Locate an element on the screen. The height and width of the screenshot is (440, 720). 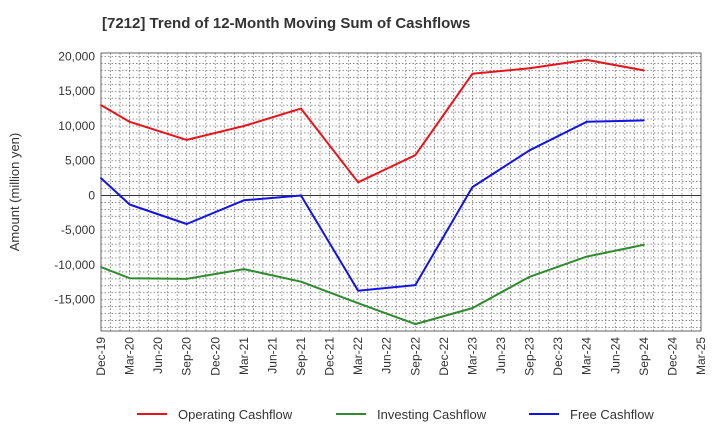
x-tick-label: Mar-23 is located at coordinates (472, 356).